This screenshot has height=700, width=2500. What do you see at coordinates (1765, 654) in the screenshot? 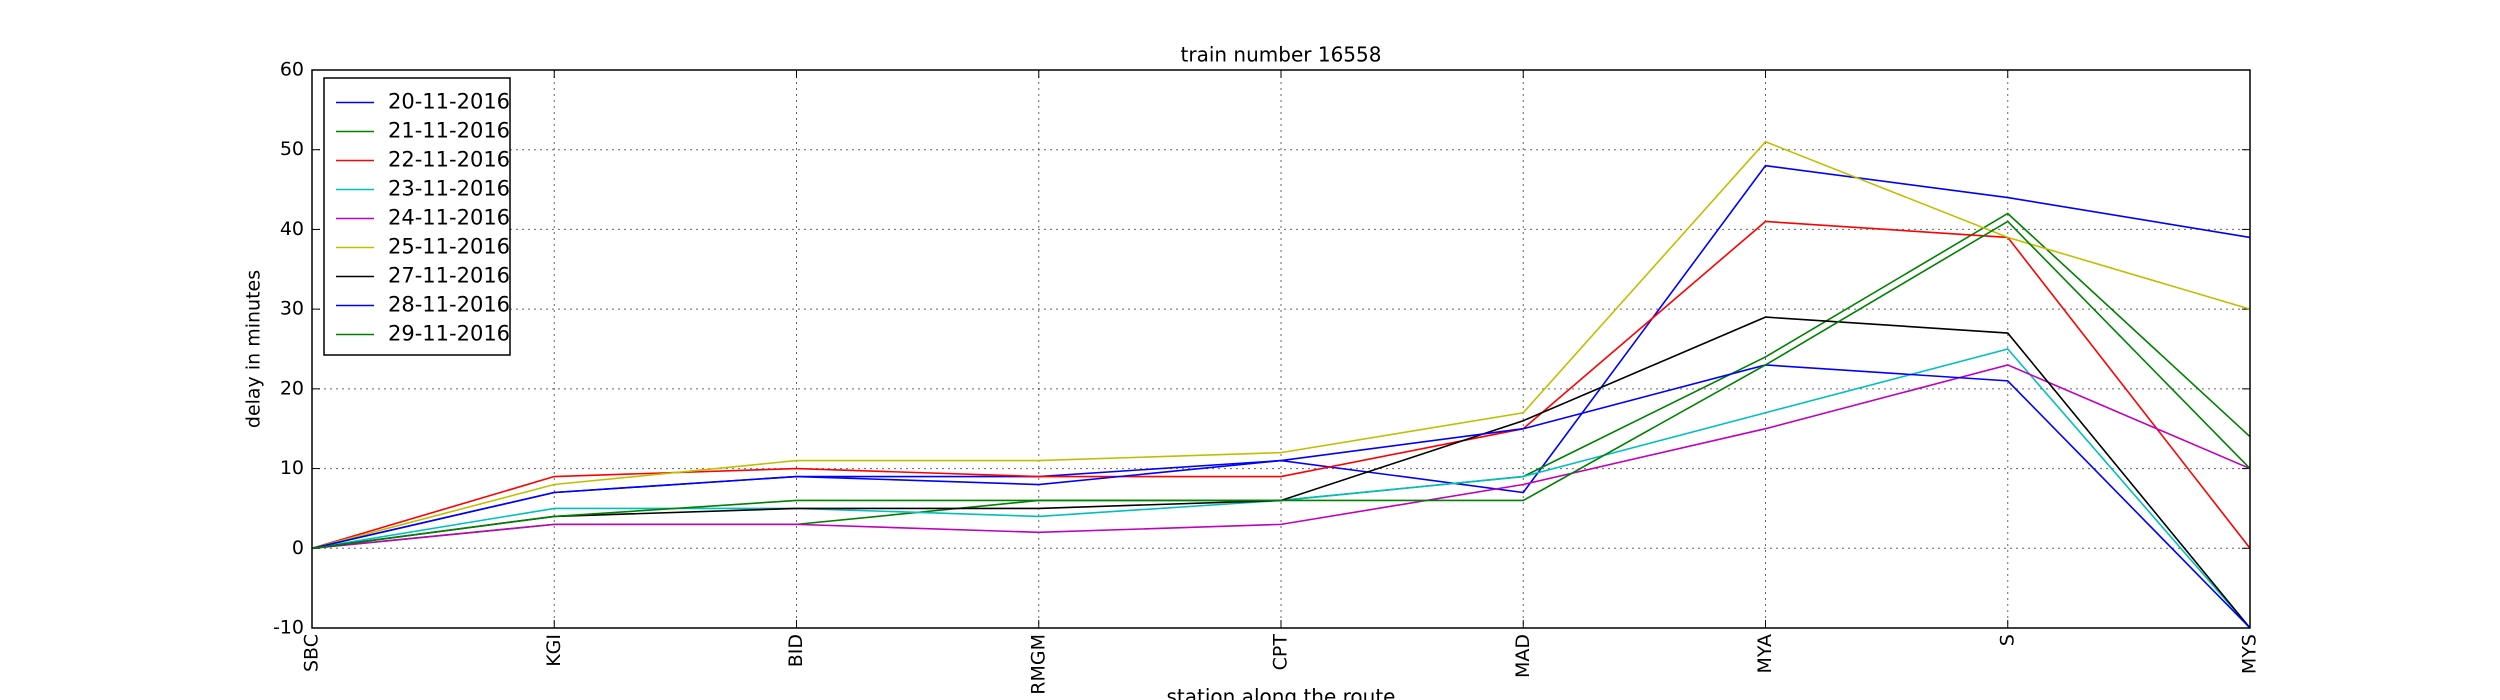
I see `x-tick-label: MYA` at bounding box center [1765, 654].